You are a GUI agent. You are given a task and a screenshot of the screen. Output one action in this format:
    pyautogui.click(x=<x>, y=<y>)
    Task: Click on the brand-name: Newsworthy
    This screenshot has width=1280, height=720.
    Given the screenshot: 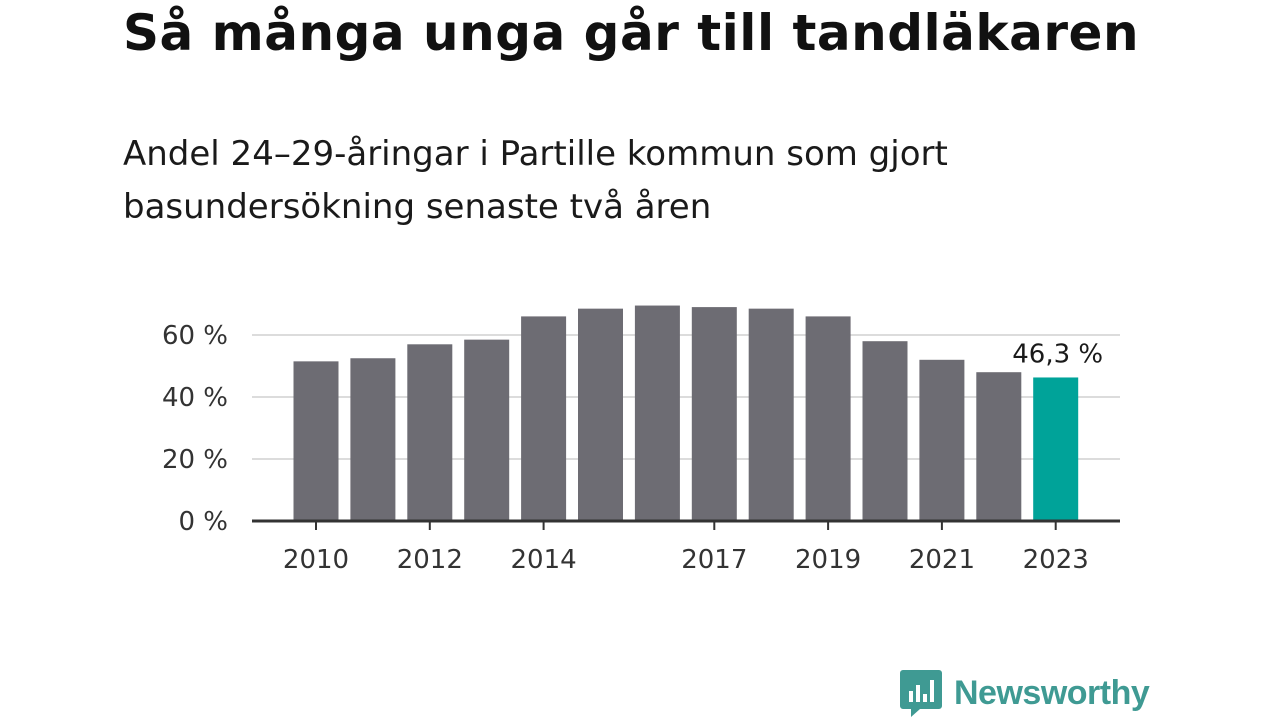 What is the action you would take?
    pyautogui.click(x=1052, y=692)
    